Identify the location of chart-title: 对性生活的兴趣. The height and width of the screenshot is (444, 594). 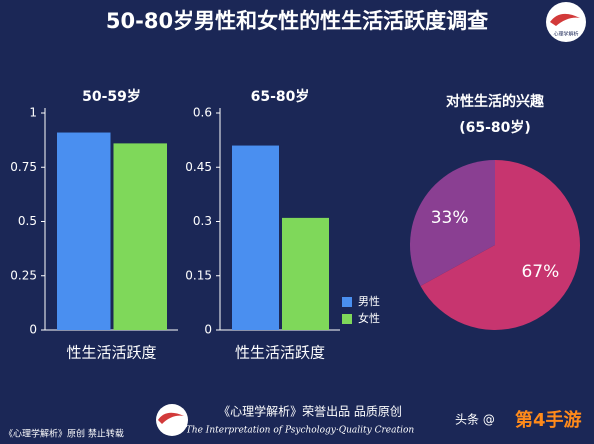
(495, 101).